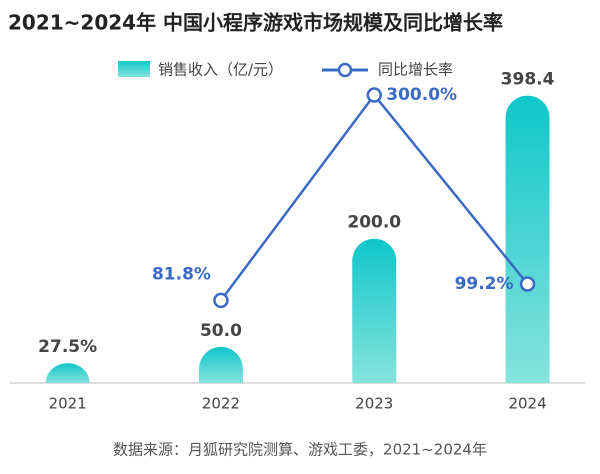  I want to click on data-label: 81.8%, so click(181, 274).